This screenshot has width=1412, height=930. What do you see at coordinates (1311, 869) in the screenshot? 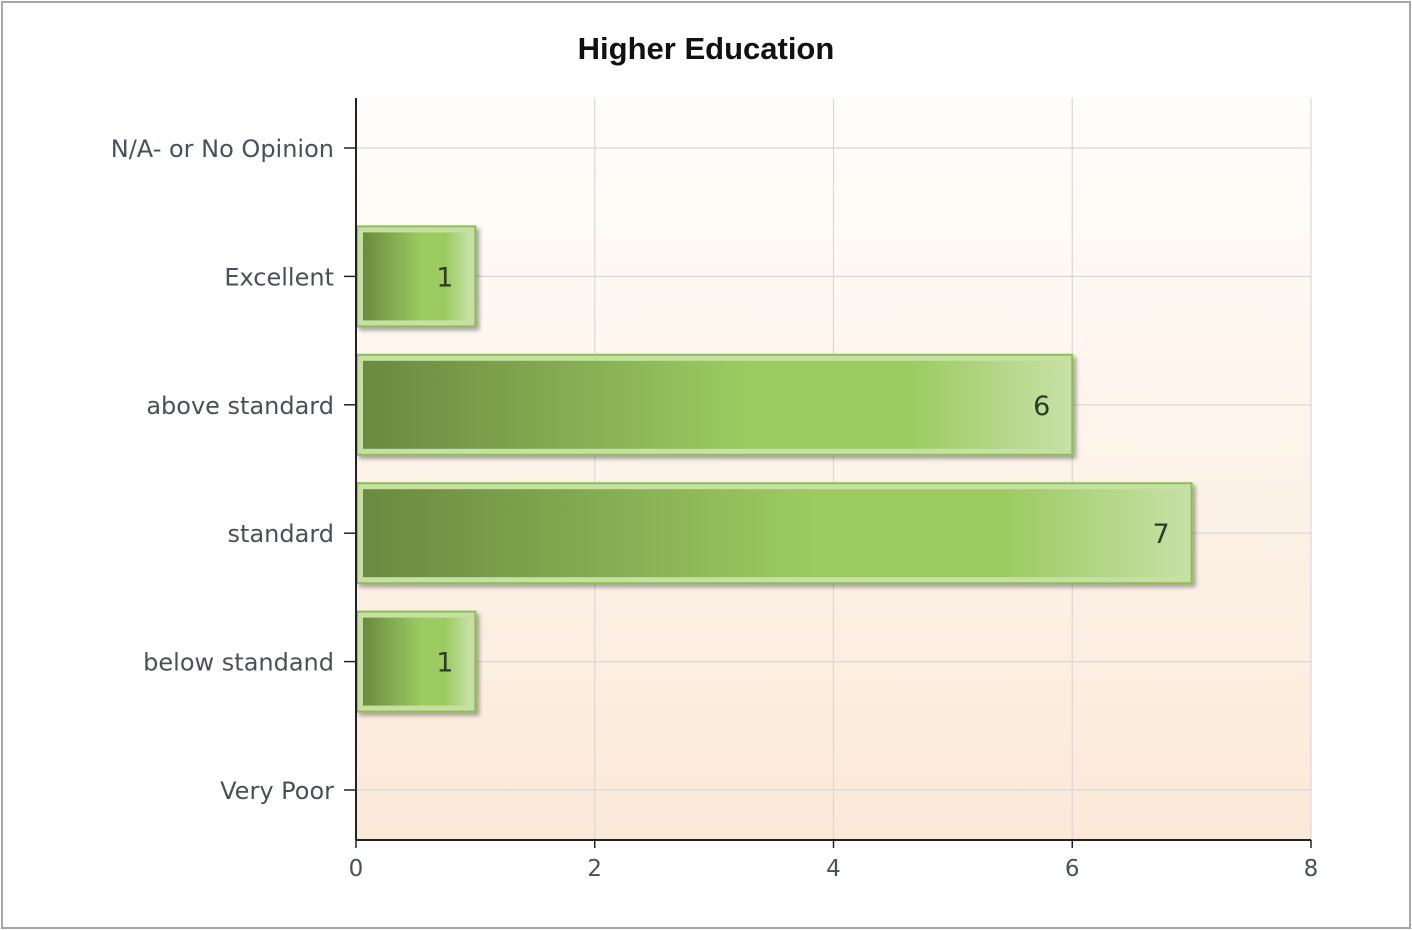
I see `x-tick-label: 8` at bounding box center [1311, 869].